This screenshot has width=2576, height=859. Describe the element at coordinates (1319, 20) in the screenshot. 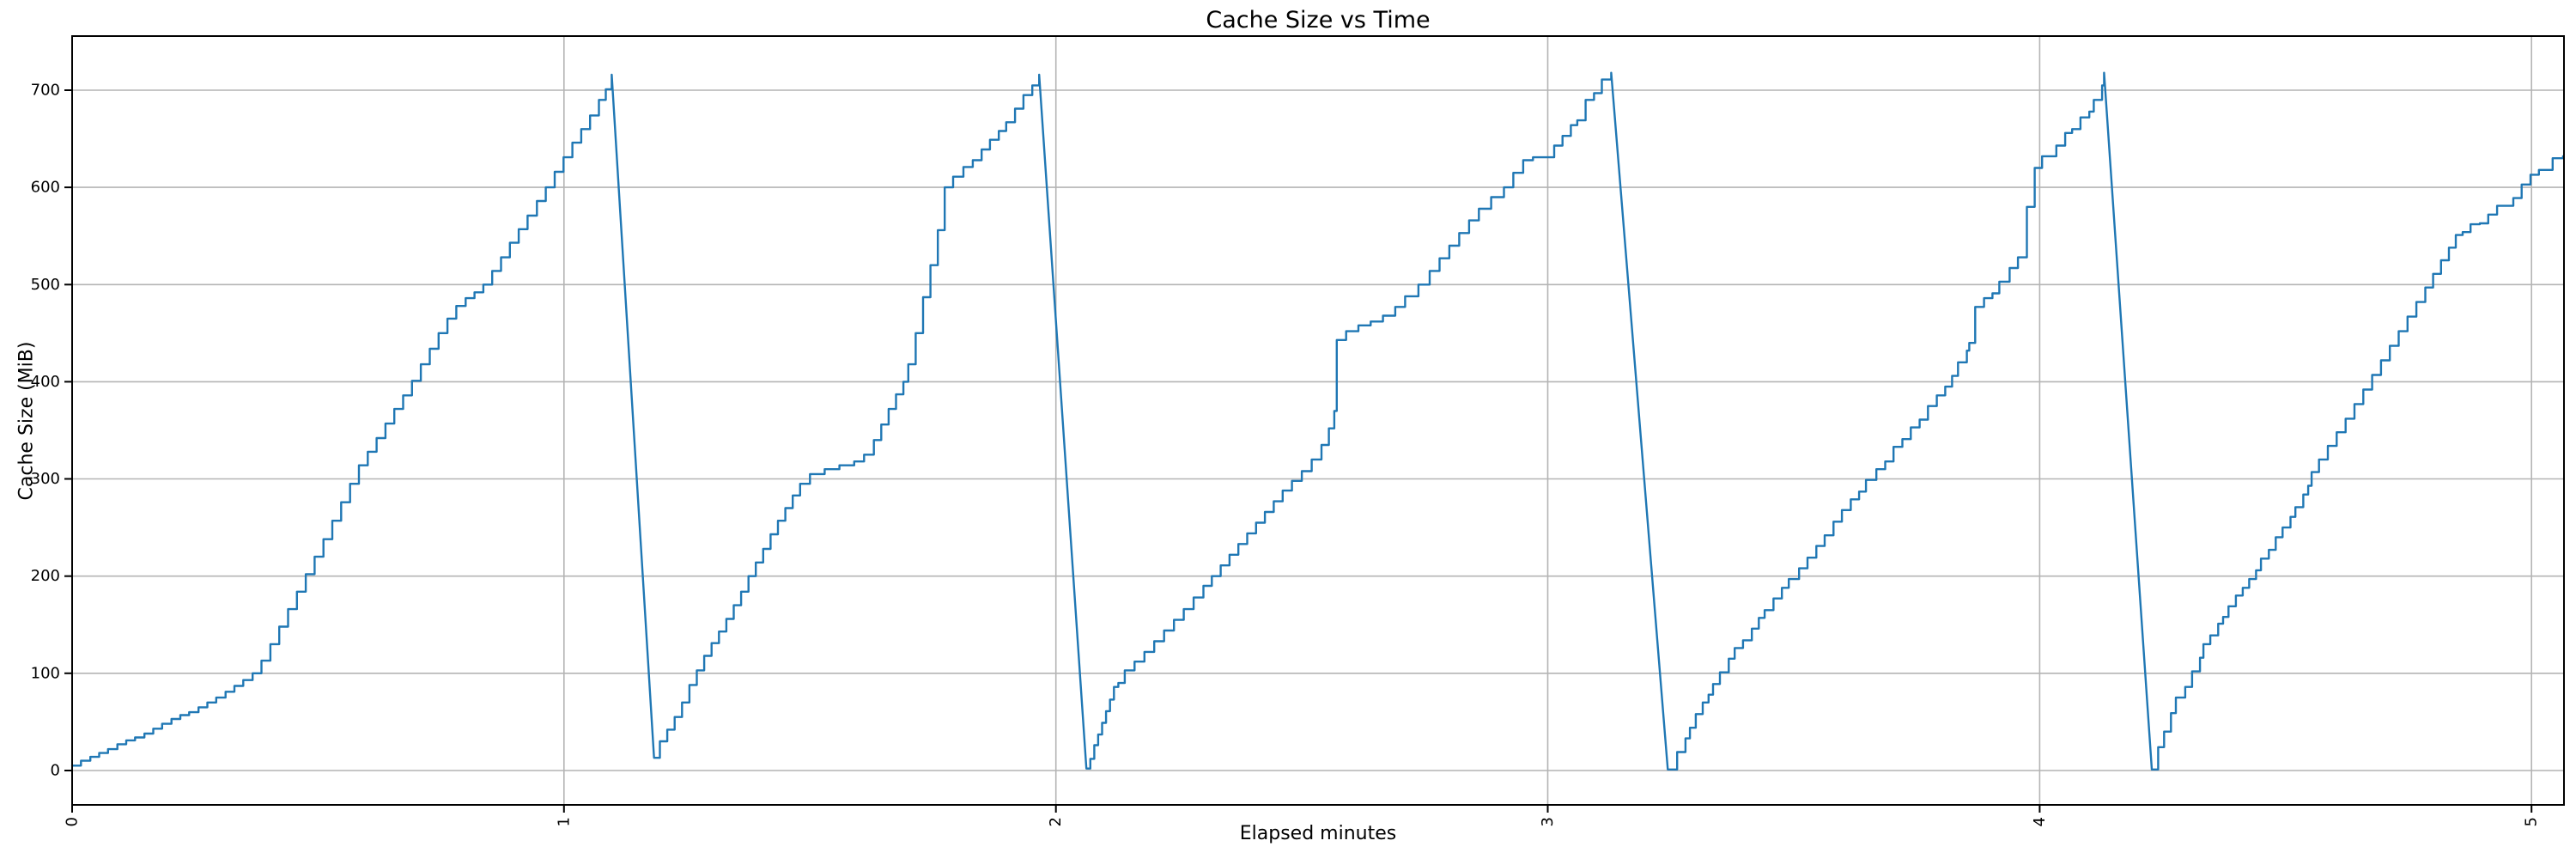

I see `chart-title: Cache Size vs Time` at that location.